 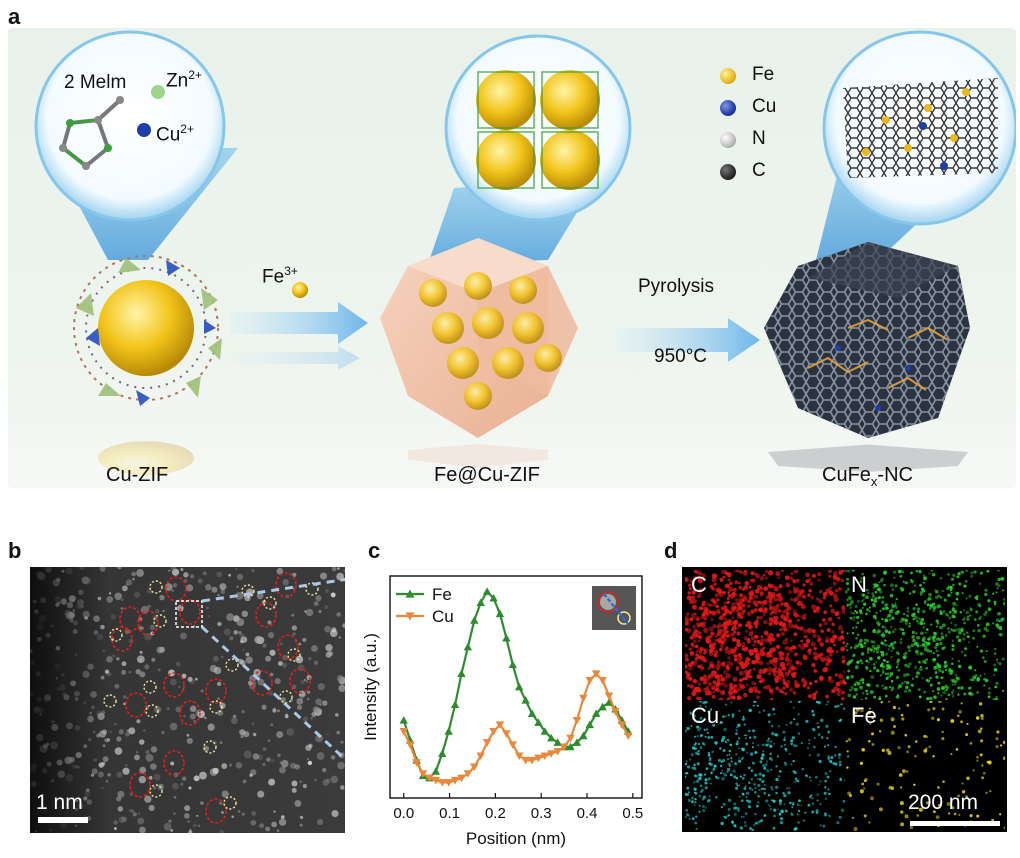 I want to click on legend-label-cu: Cu, so click(x=443, y=616).